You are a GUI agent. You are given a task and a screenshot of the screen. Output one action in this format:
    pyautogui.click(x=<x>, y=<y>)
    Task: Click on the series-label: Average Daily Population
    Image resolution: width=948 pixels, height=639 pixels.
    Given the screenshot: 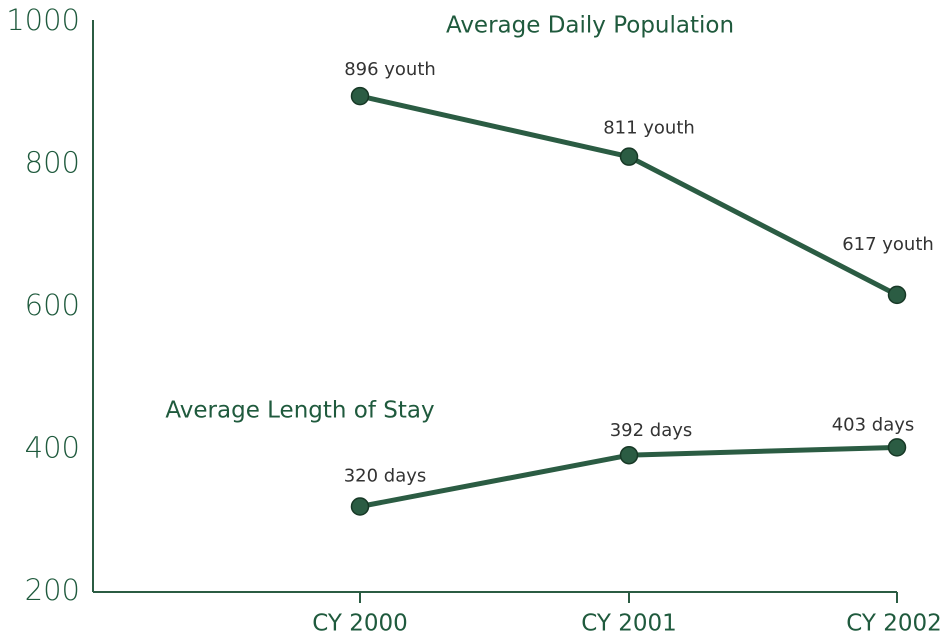 What is the action you would take?
    pyautogui.click(x=590, y=26)
    